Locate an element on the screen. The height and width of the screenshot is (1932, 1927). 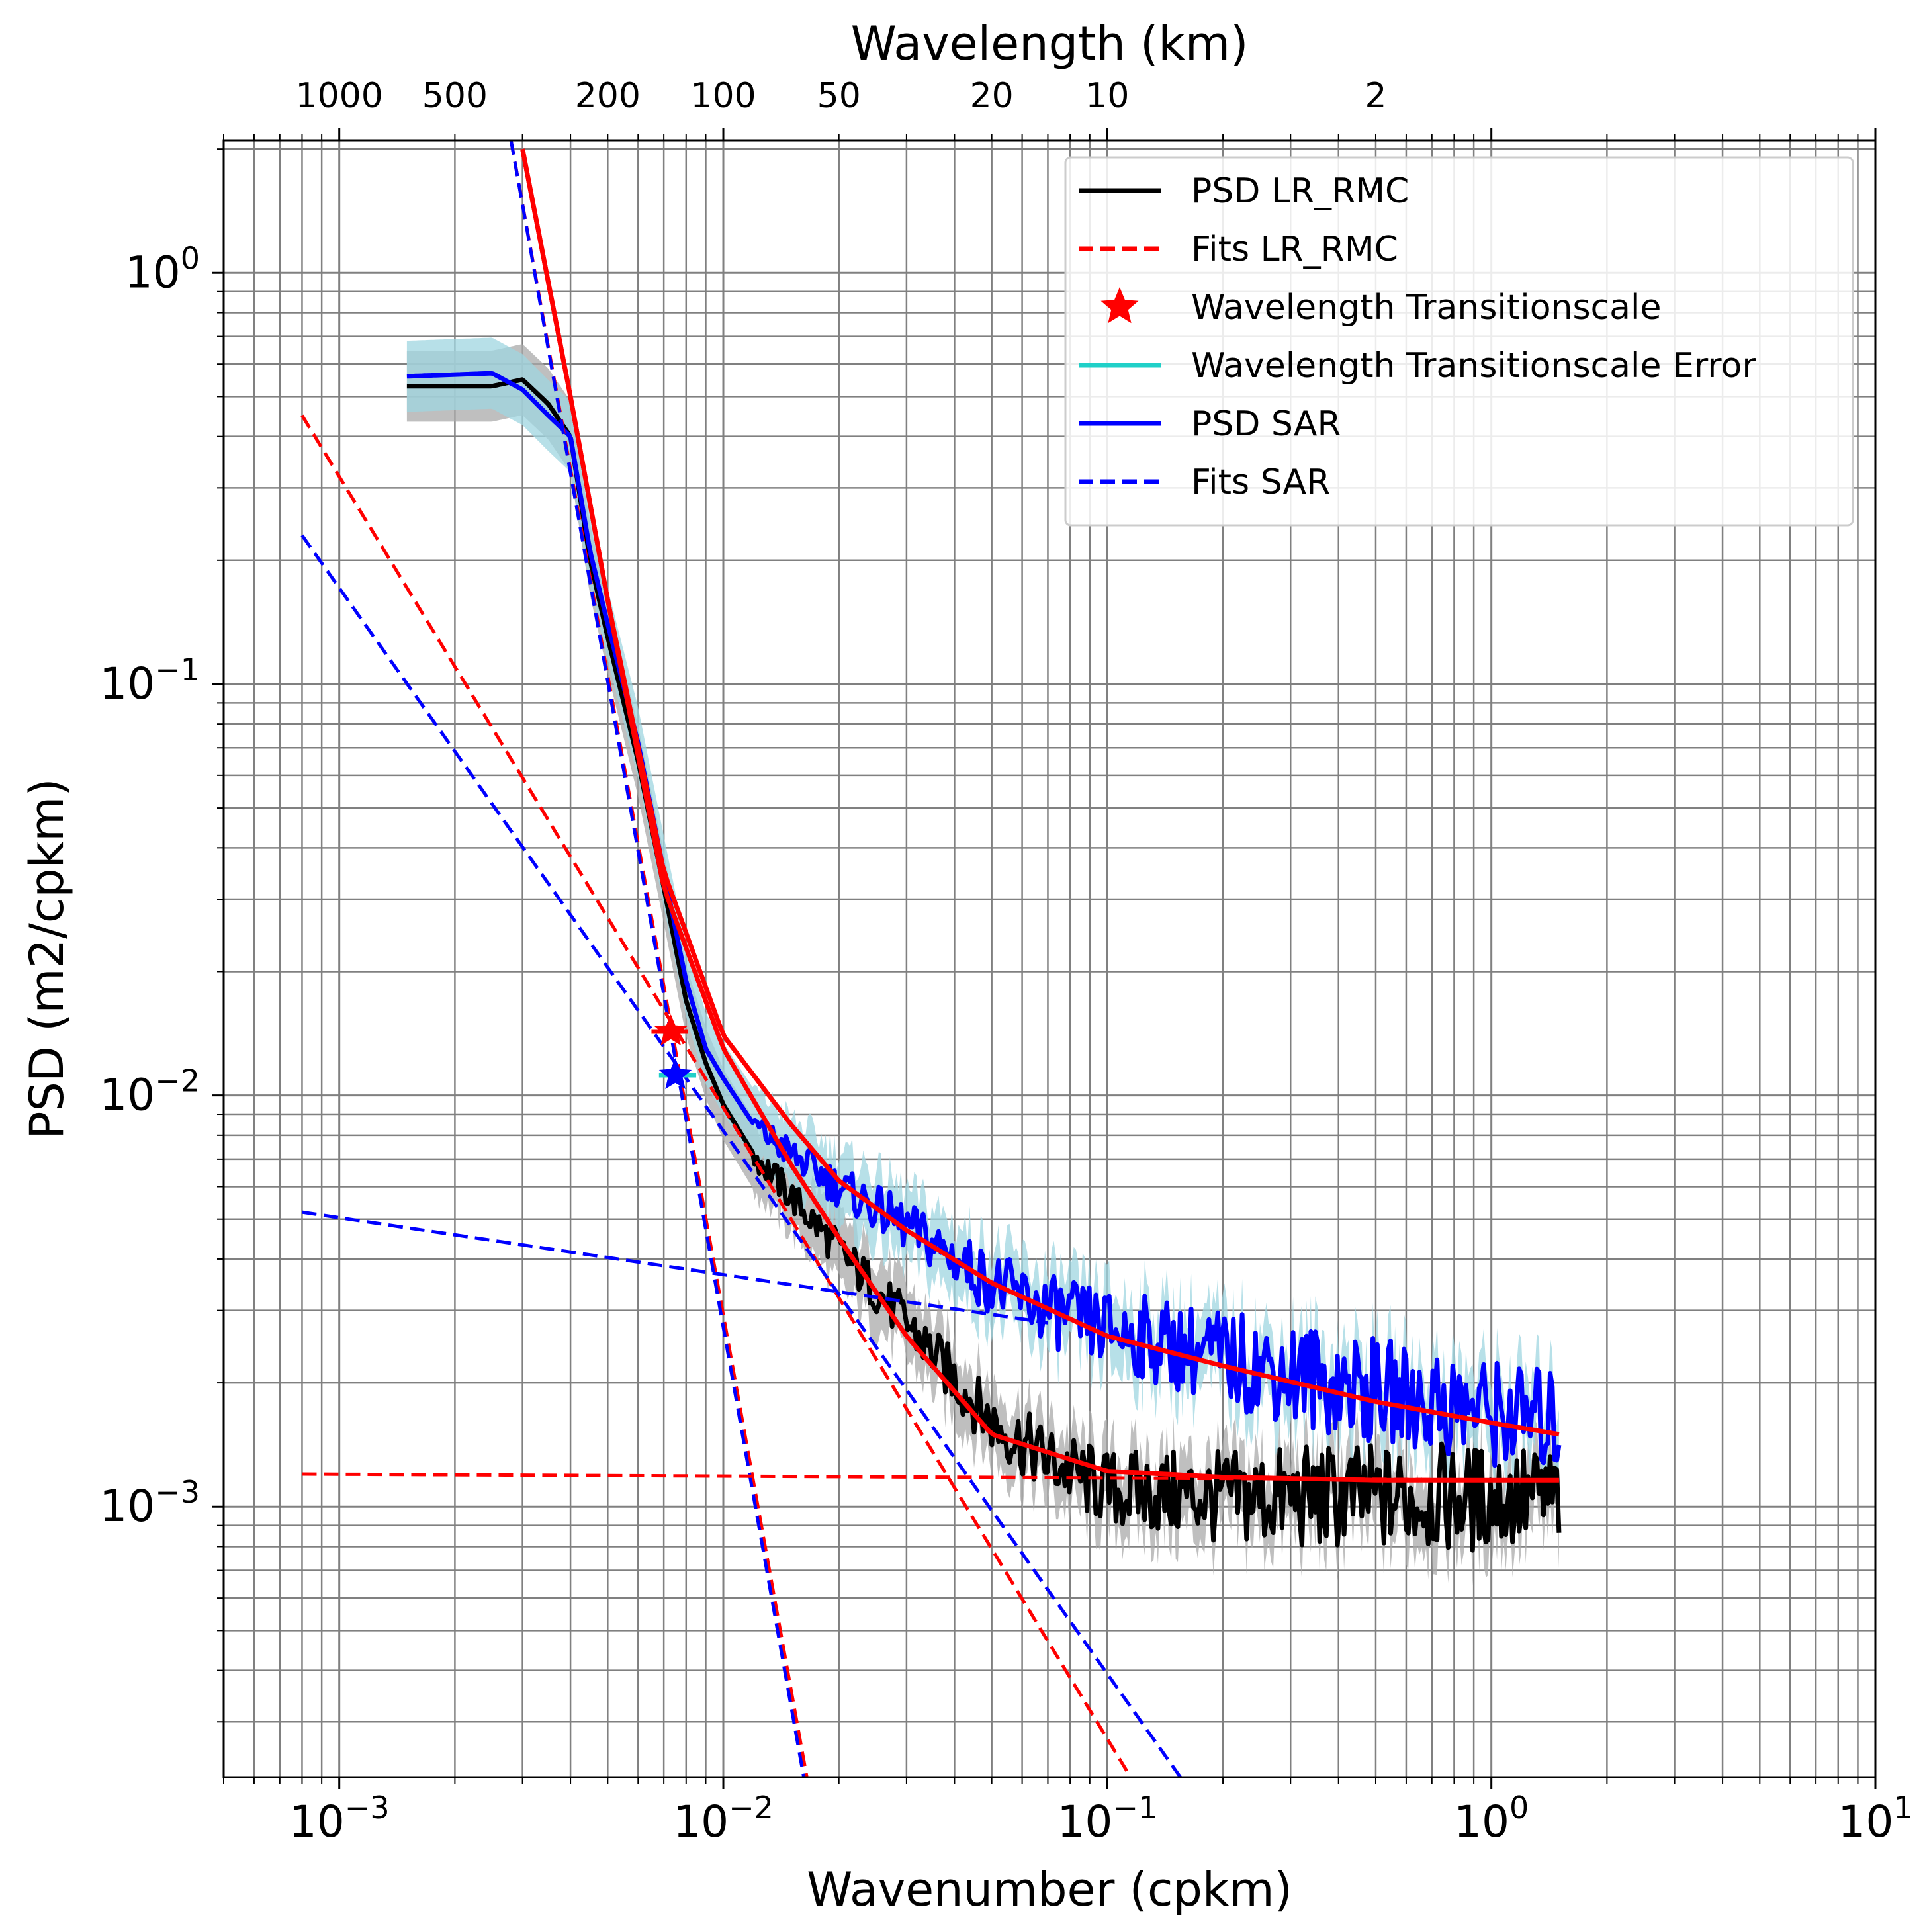
y-tick-label: 10⁻² is located at coordinates (149, 1092).